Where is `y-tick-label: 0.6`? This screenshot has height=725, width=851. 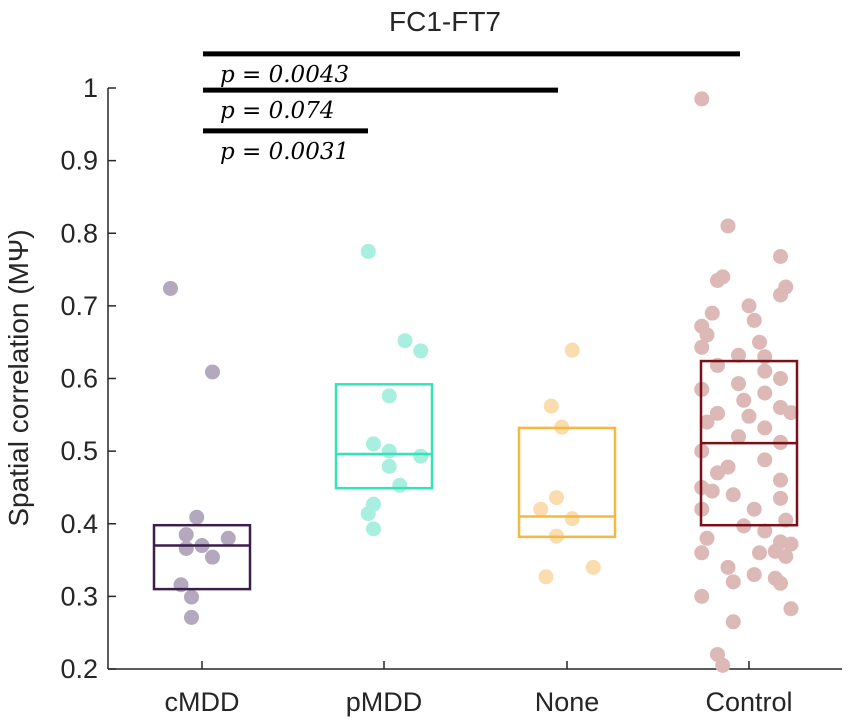 y-tick-label: 0.6 is located at coordinates (79, 379).